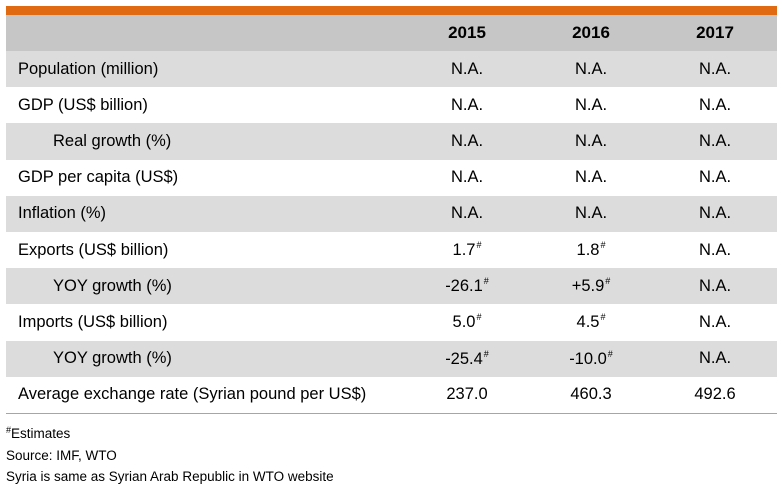 This screenshot has width=782, height=488. I want to click on table-row: GDP per capita (US$) N.A. N.A. N.A., so click(391, 178).